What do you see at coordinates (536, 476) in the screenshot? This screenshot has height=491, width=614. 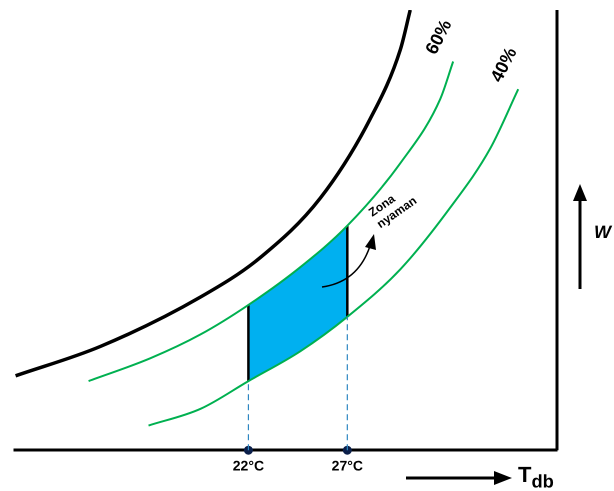 I see `x-axis-title: T$_{db}$` at bounding box center [536, 476].